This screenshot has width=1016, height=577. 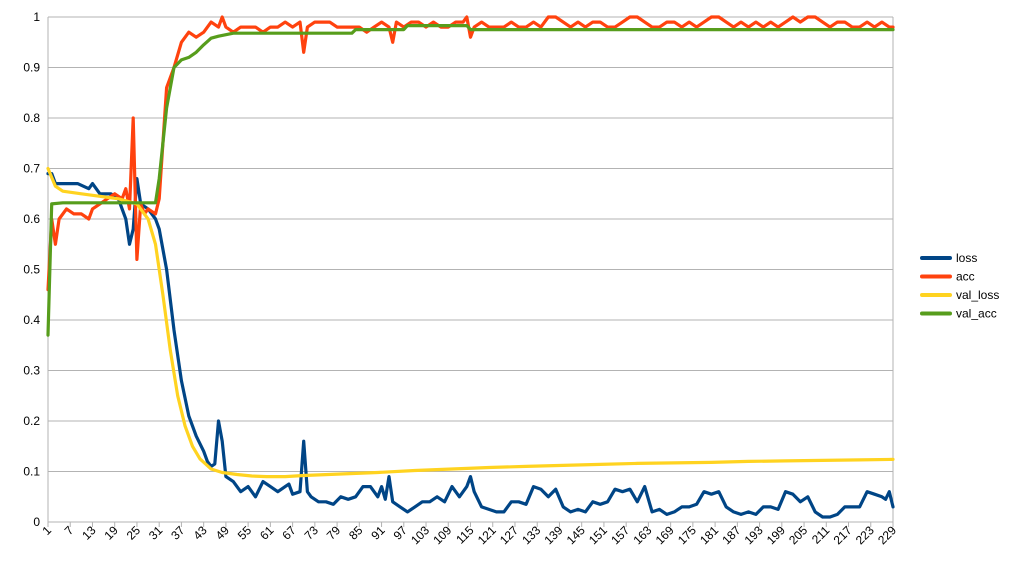 What do you see at coordinates (69, 530) in the screenshot?
I see `x-tick-label: 7` at bounding box center [69, 530].